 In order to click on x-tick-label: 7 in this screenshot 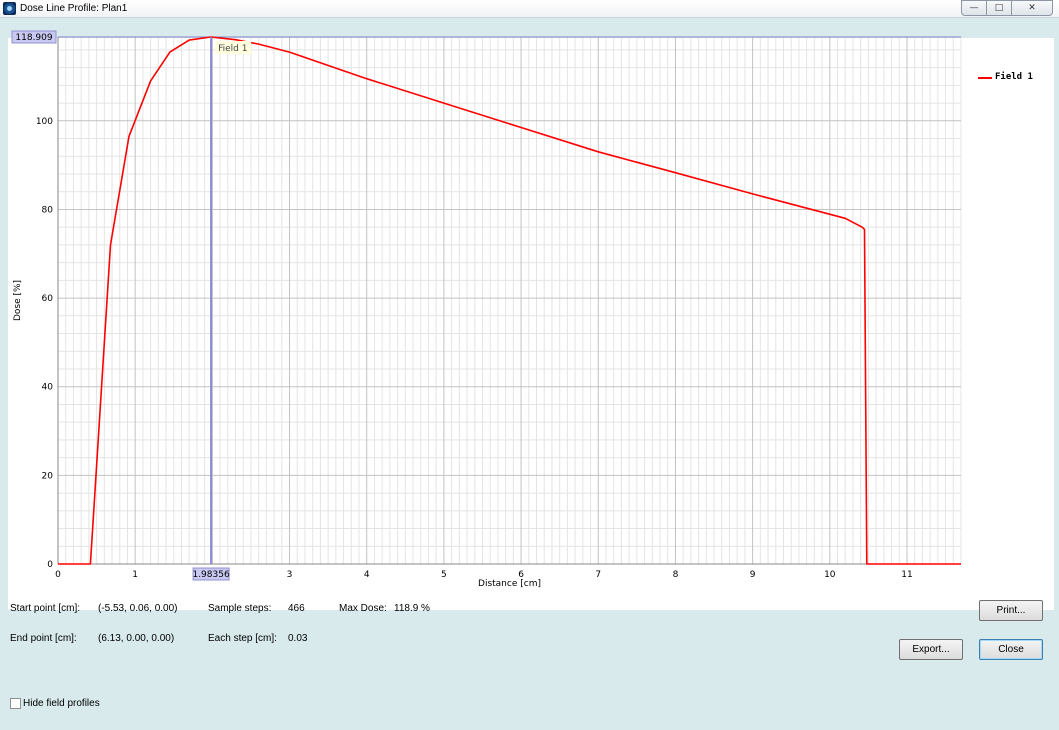, I will do `click(598, 575)`.